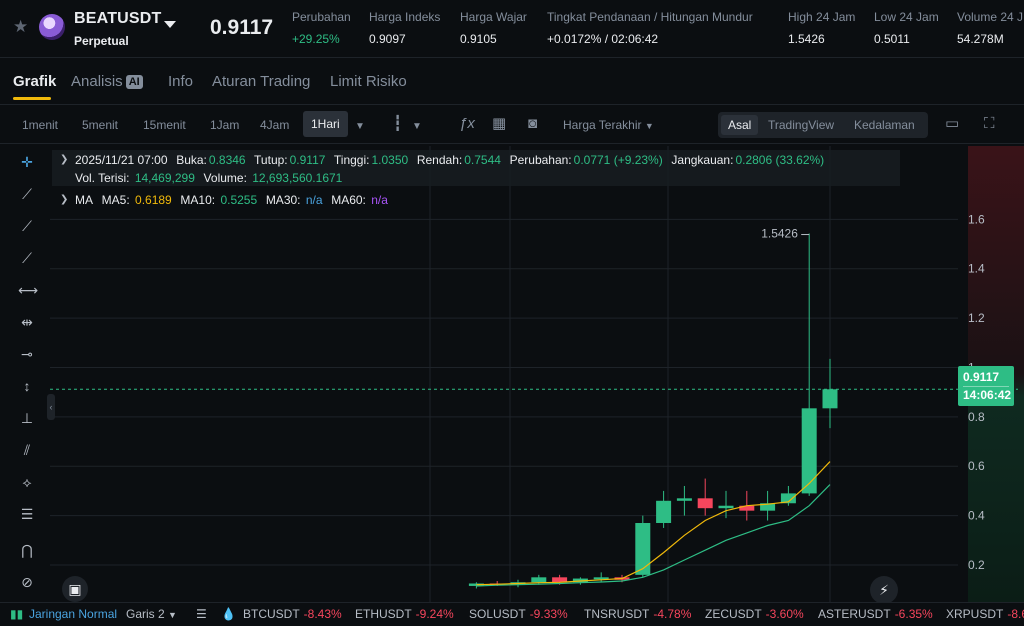 The height and width of the screenshot is (626, 1024). I want to click on view-original: Asal, so click(740, 125).